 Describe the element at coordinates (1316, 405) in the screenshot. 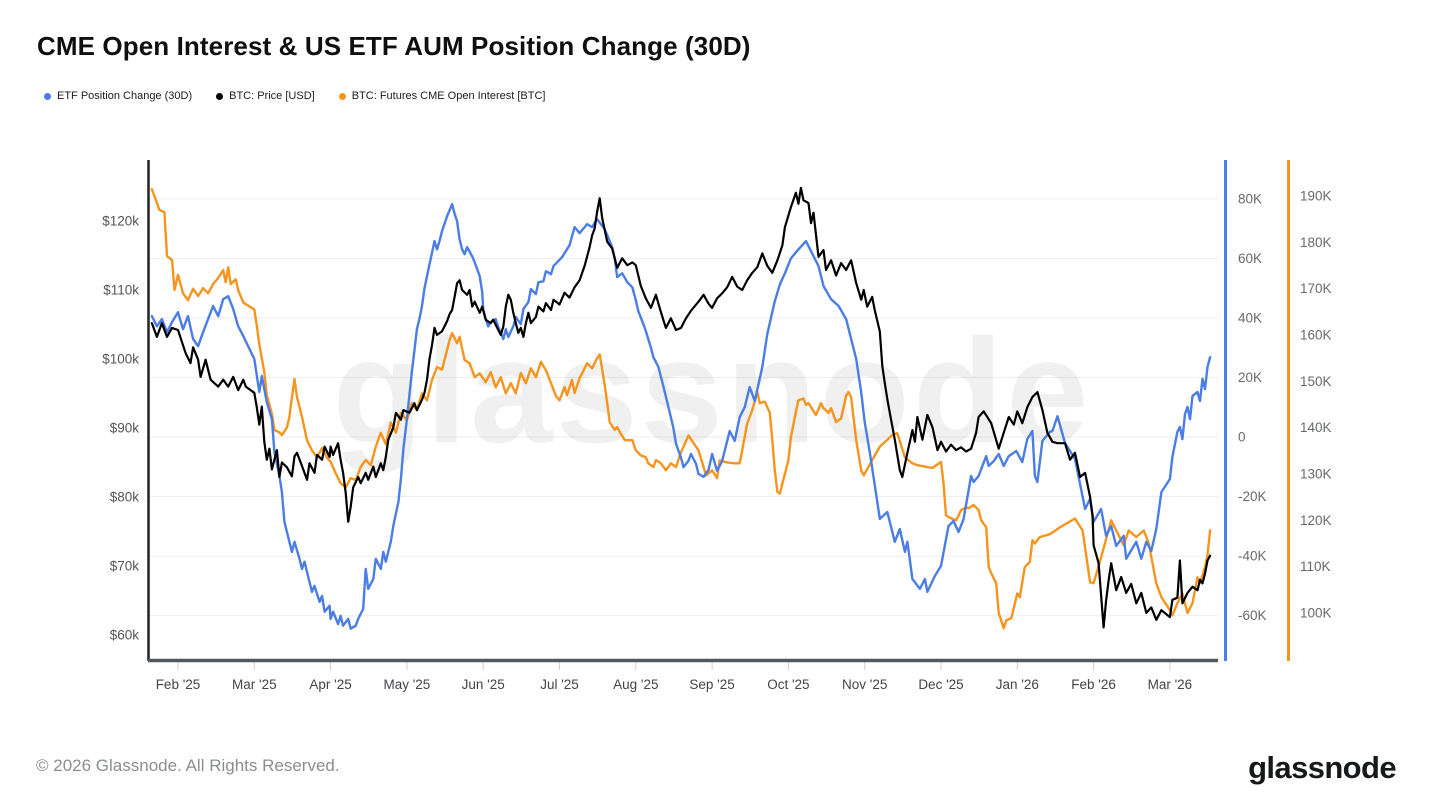

I see `oi-axis-labels: 190K 180K 170K 160K 150K 140K 130K 120K 110K 100K` at that location.